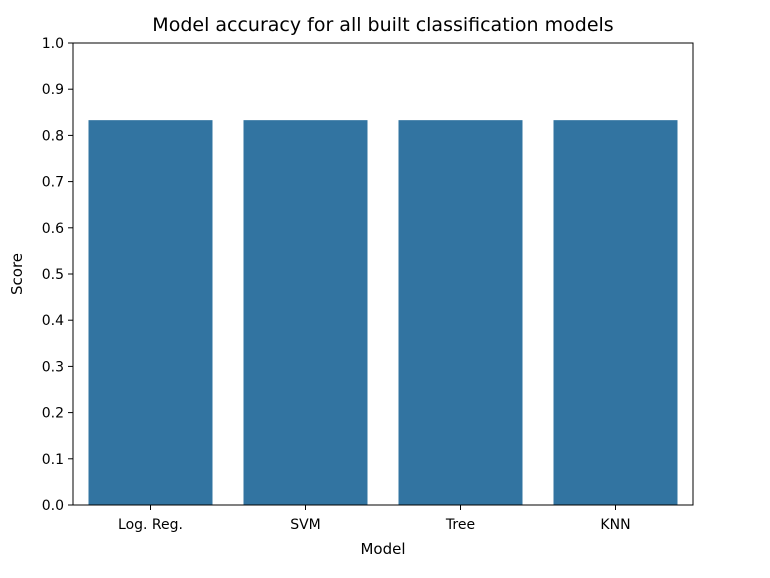 This screenshot has height=578, width=770. I want to click on y-tick-label: 0.6, so click(53, 229).